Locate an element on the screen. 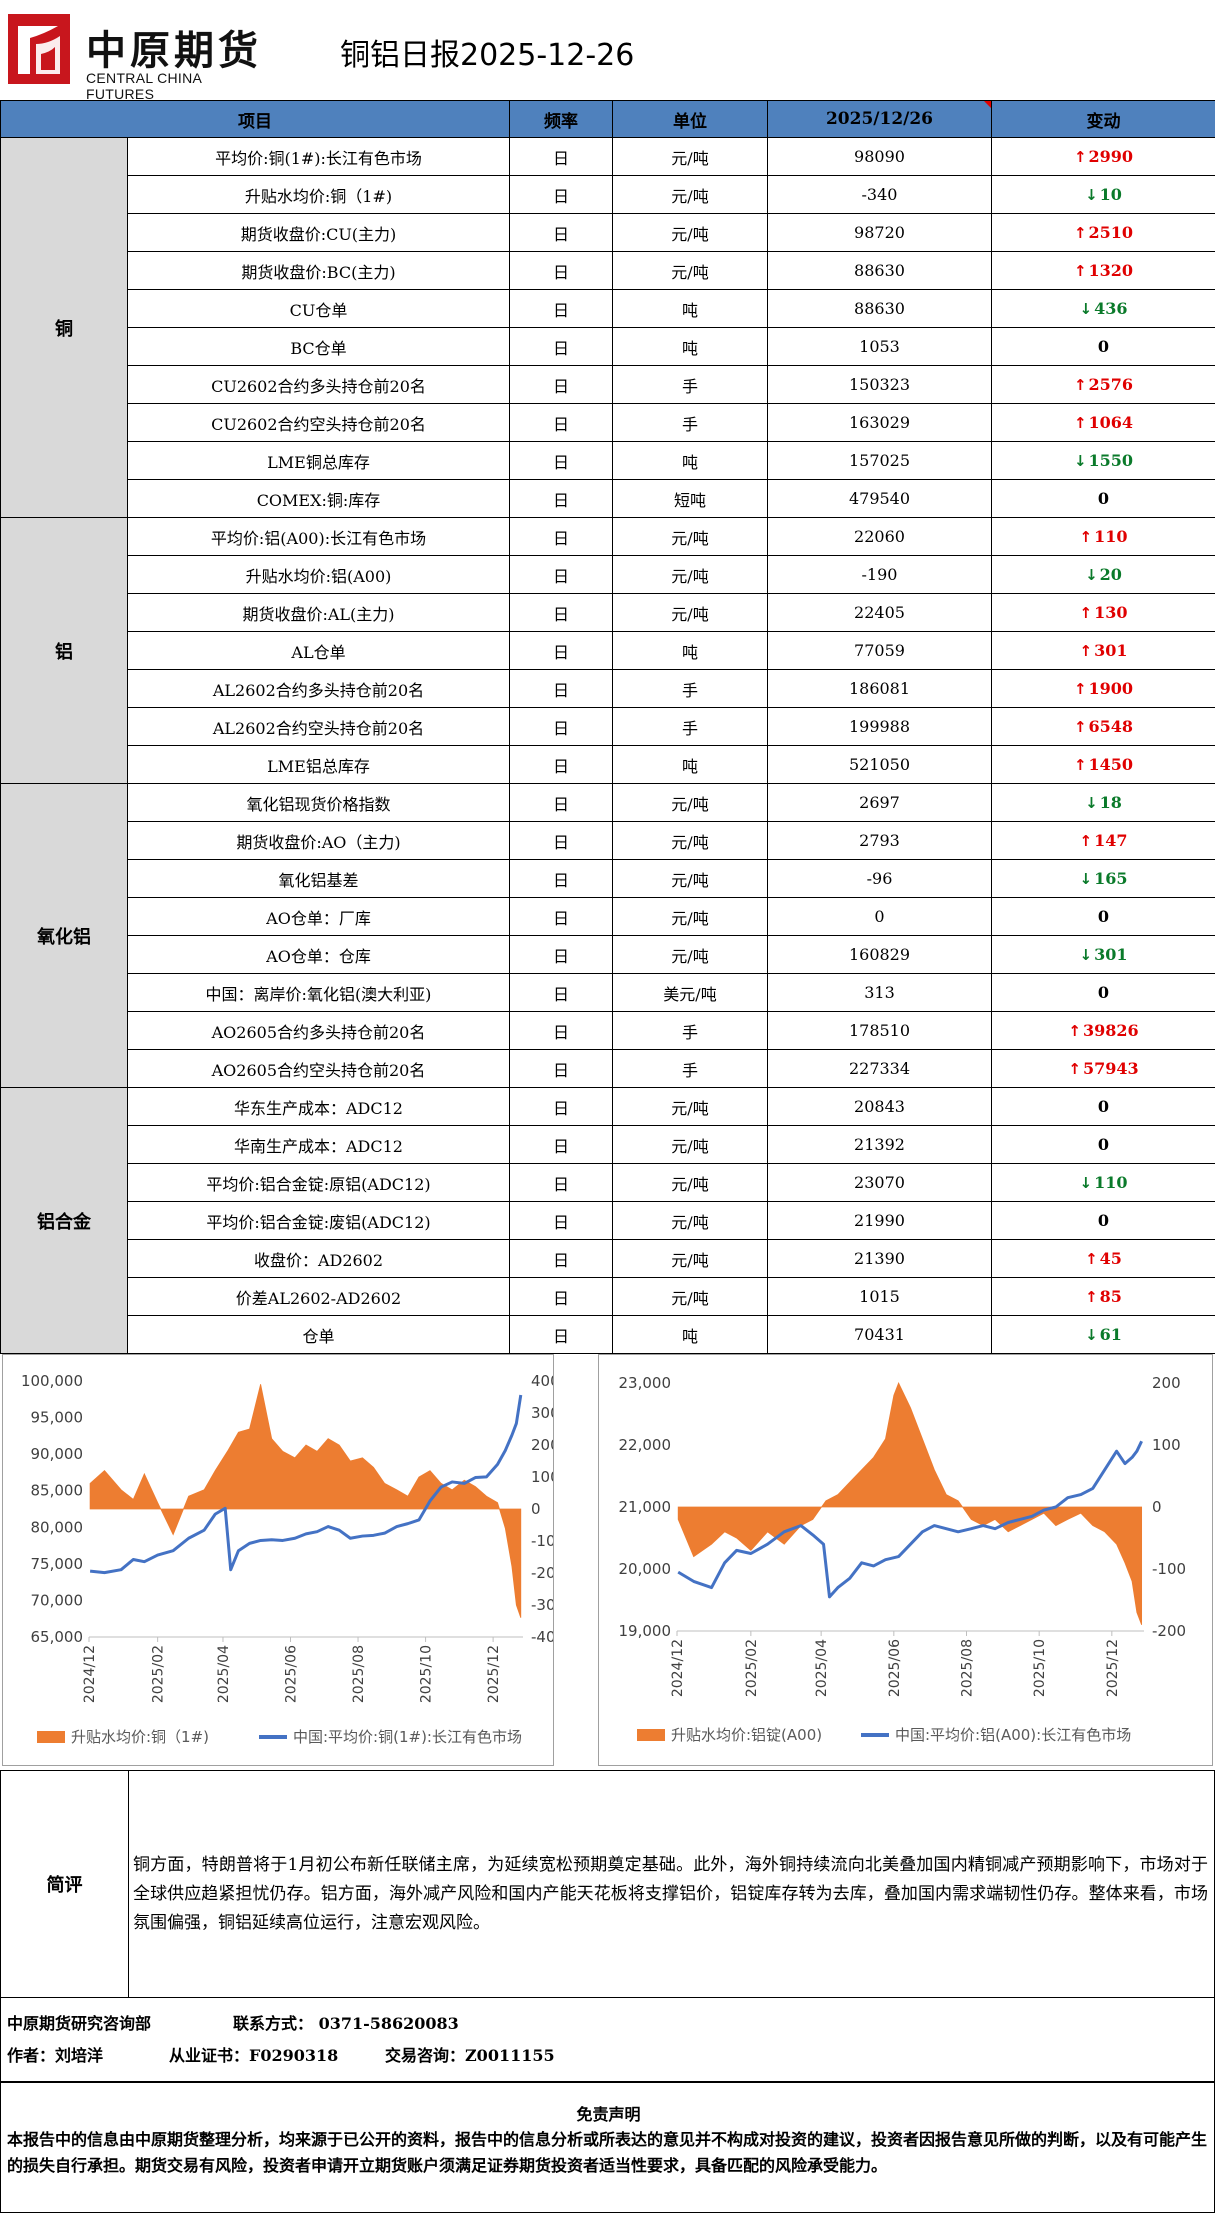 This screenshot has height=2213, width=1215. value-cell: 77059 is located at coordinates (879, 650).